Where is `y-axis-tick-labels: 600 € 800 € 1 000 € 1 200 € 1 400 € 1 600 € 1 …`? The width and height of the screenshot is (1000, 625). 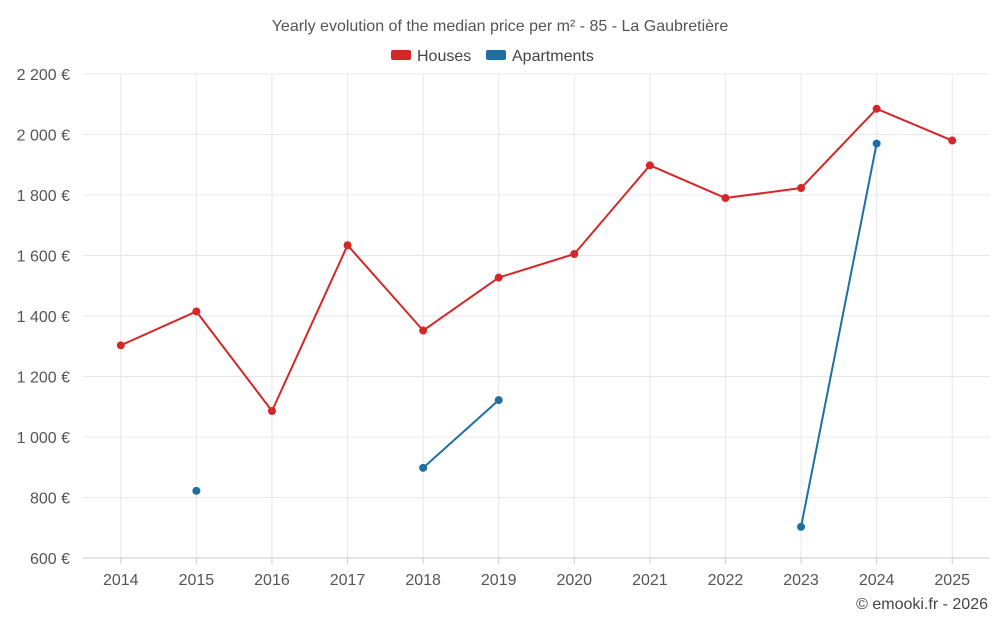
y-axis-tick-labels: 600 € 800 € 1 000 € 1 200 € 1 400 € 1 600 € 1 … is located at coordinates (43, 317).